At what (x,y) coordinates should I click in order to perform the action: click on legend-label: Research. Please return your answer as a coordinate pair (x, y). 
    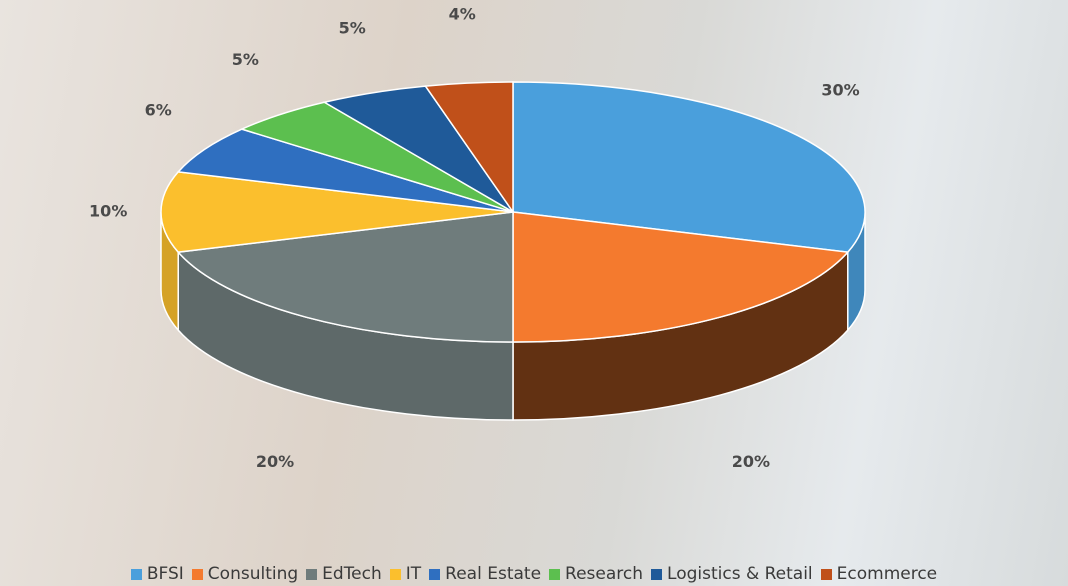
    Looking at the image, I should click on (604, 574).